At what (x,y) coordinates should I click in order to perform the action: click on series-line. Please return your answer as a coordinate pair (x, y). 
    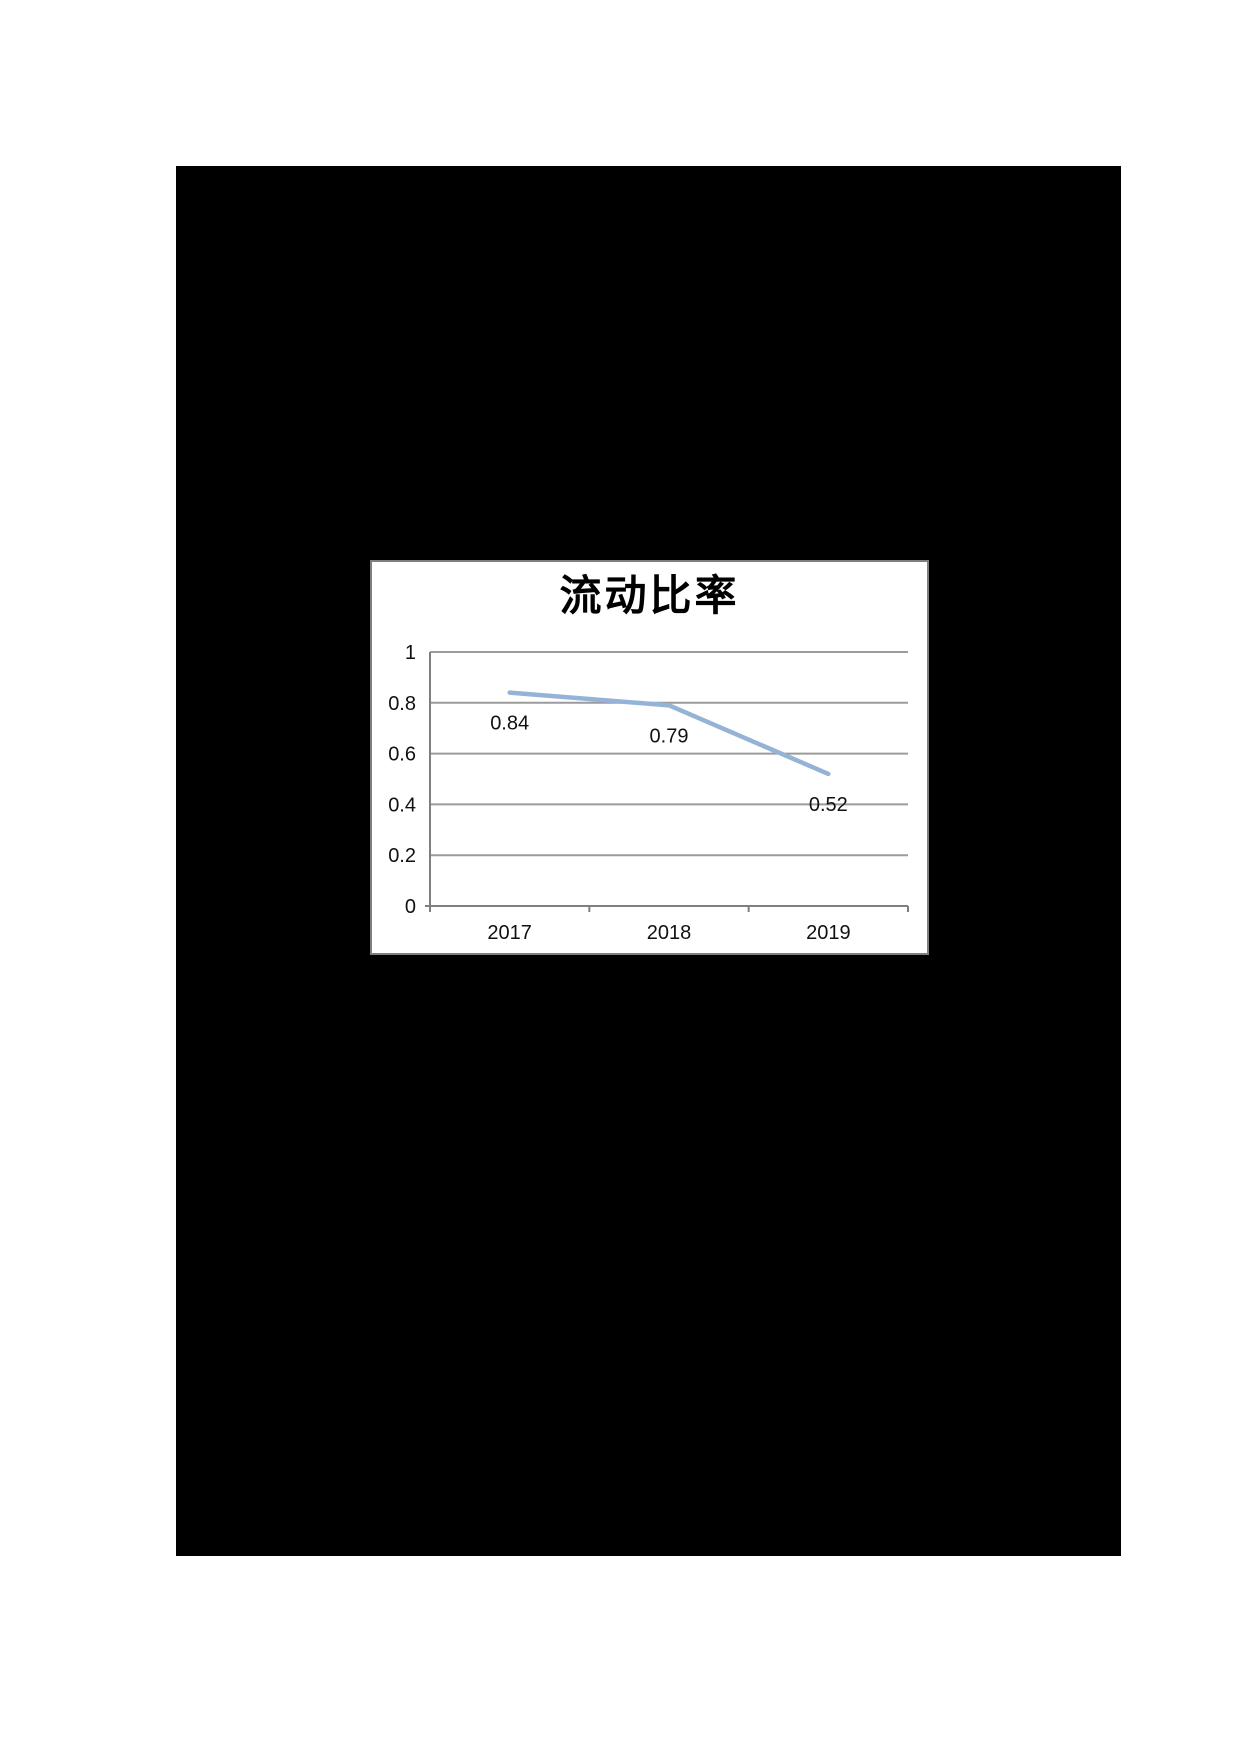
    Looking at the image, I should click on (669, 733).